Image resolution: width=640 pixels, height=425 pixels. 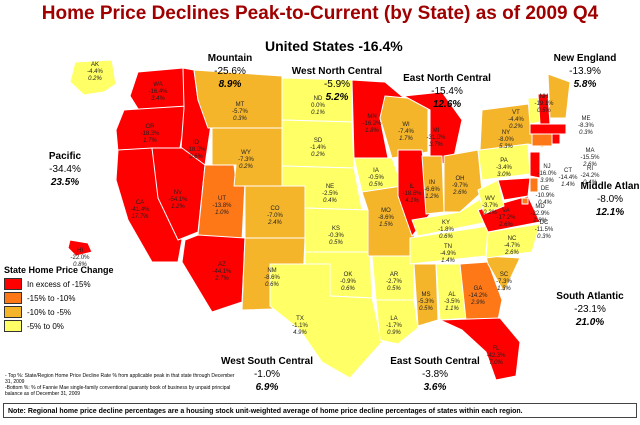 What do you see at coordinates (230, 58) in the screenshot?
I see `region-name: Mountain` at bounding box center [230, 58].